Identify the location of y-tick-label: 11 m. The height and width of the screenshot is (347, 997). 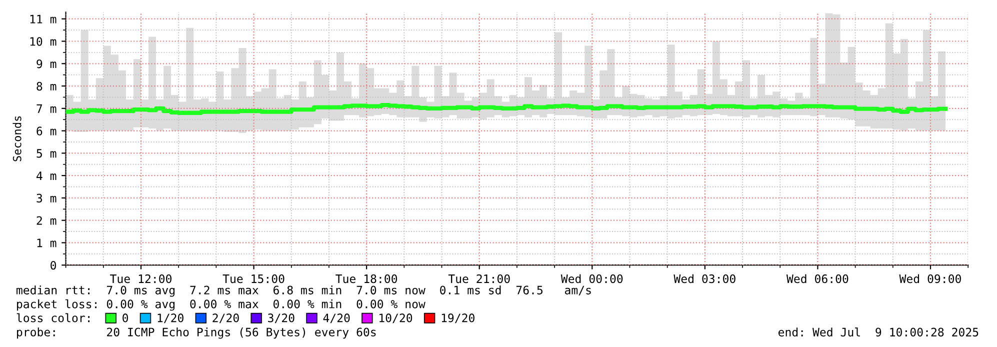
(43, 19).